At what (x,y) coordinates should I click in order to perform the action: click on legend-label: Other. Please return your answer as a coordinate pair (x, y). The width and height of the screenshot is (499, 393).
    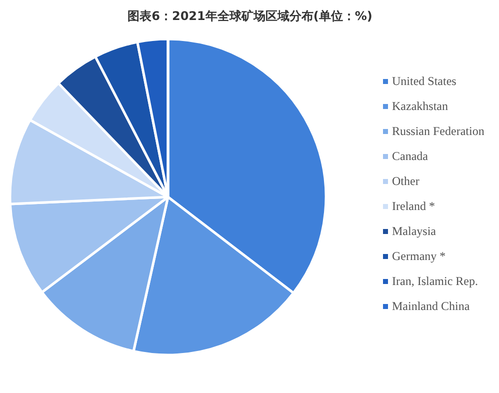
    Looking at the image, I should click on (406, 181).